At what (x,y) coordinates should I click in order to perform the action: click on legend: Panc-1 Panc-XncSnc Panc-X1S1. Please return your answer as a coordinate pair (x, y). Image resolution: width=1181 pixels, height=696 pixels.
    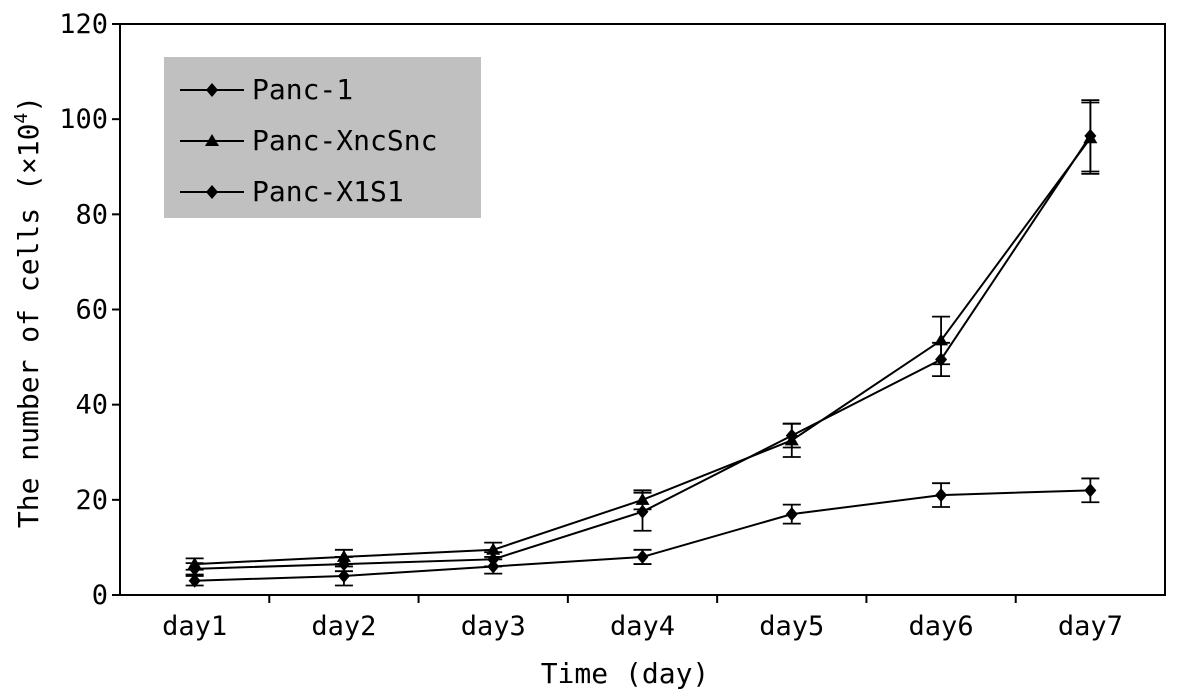
    Looking at the image, I should click on (322, 137).